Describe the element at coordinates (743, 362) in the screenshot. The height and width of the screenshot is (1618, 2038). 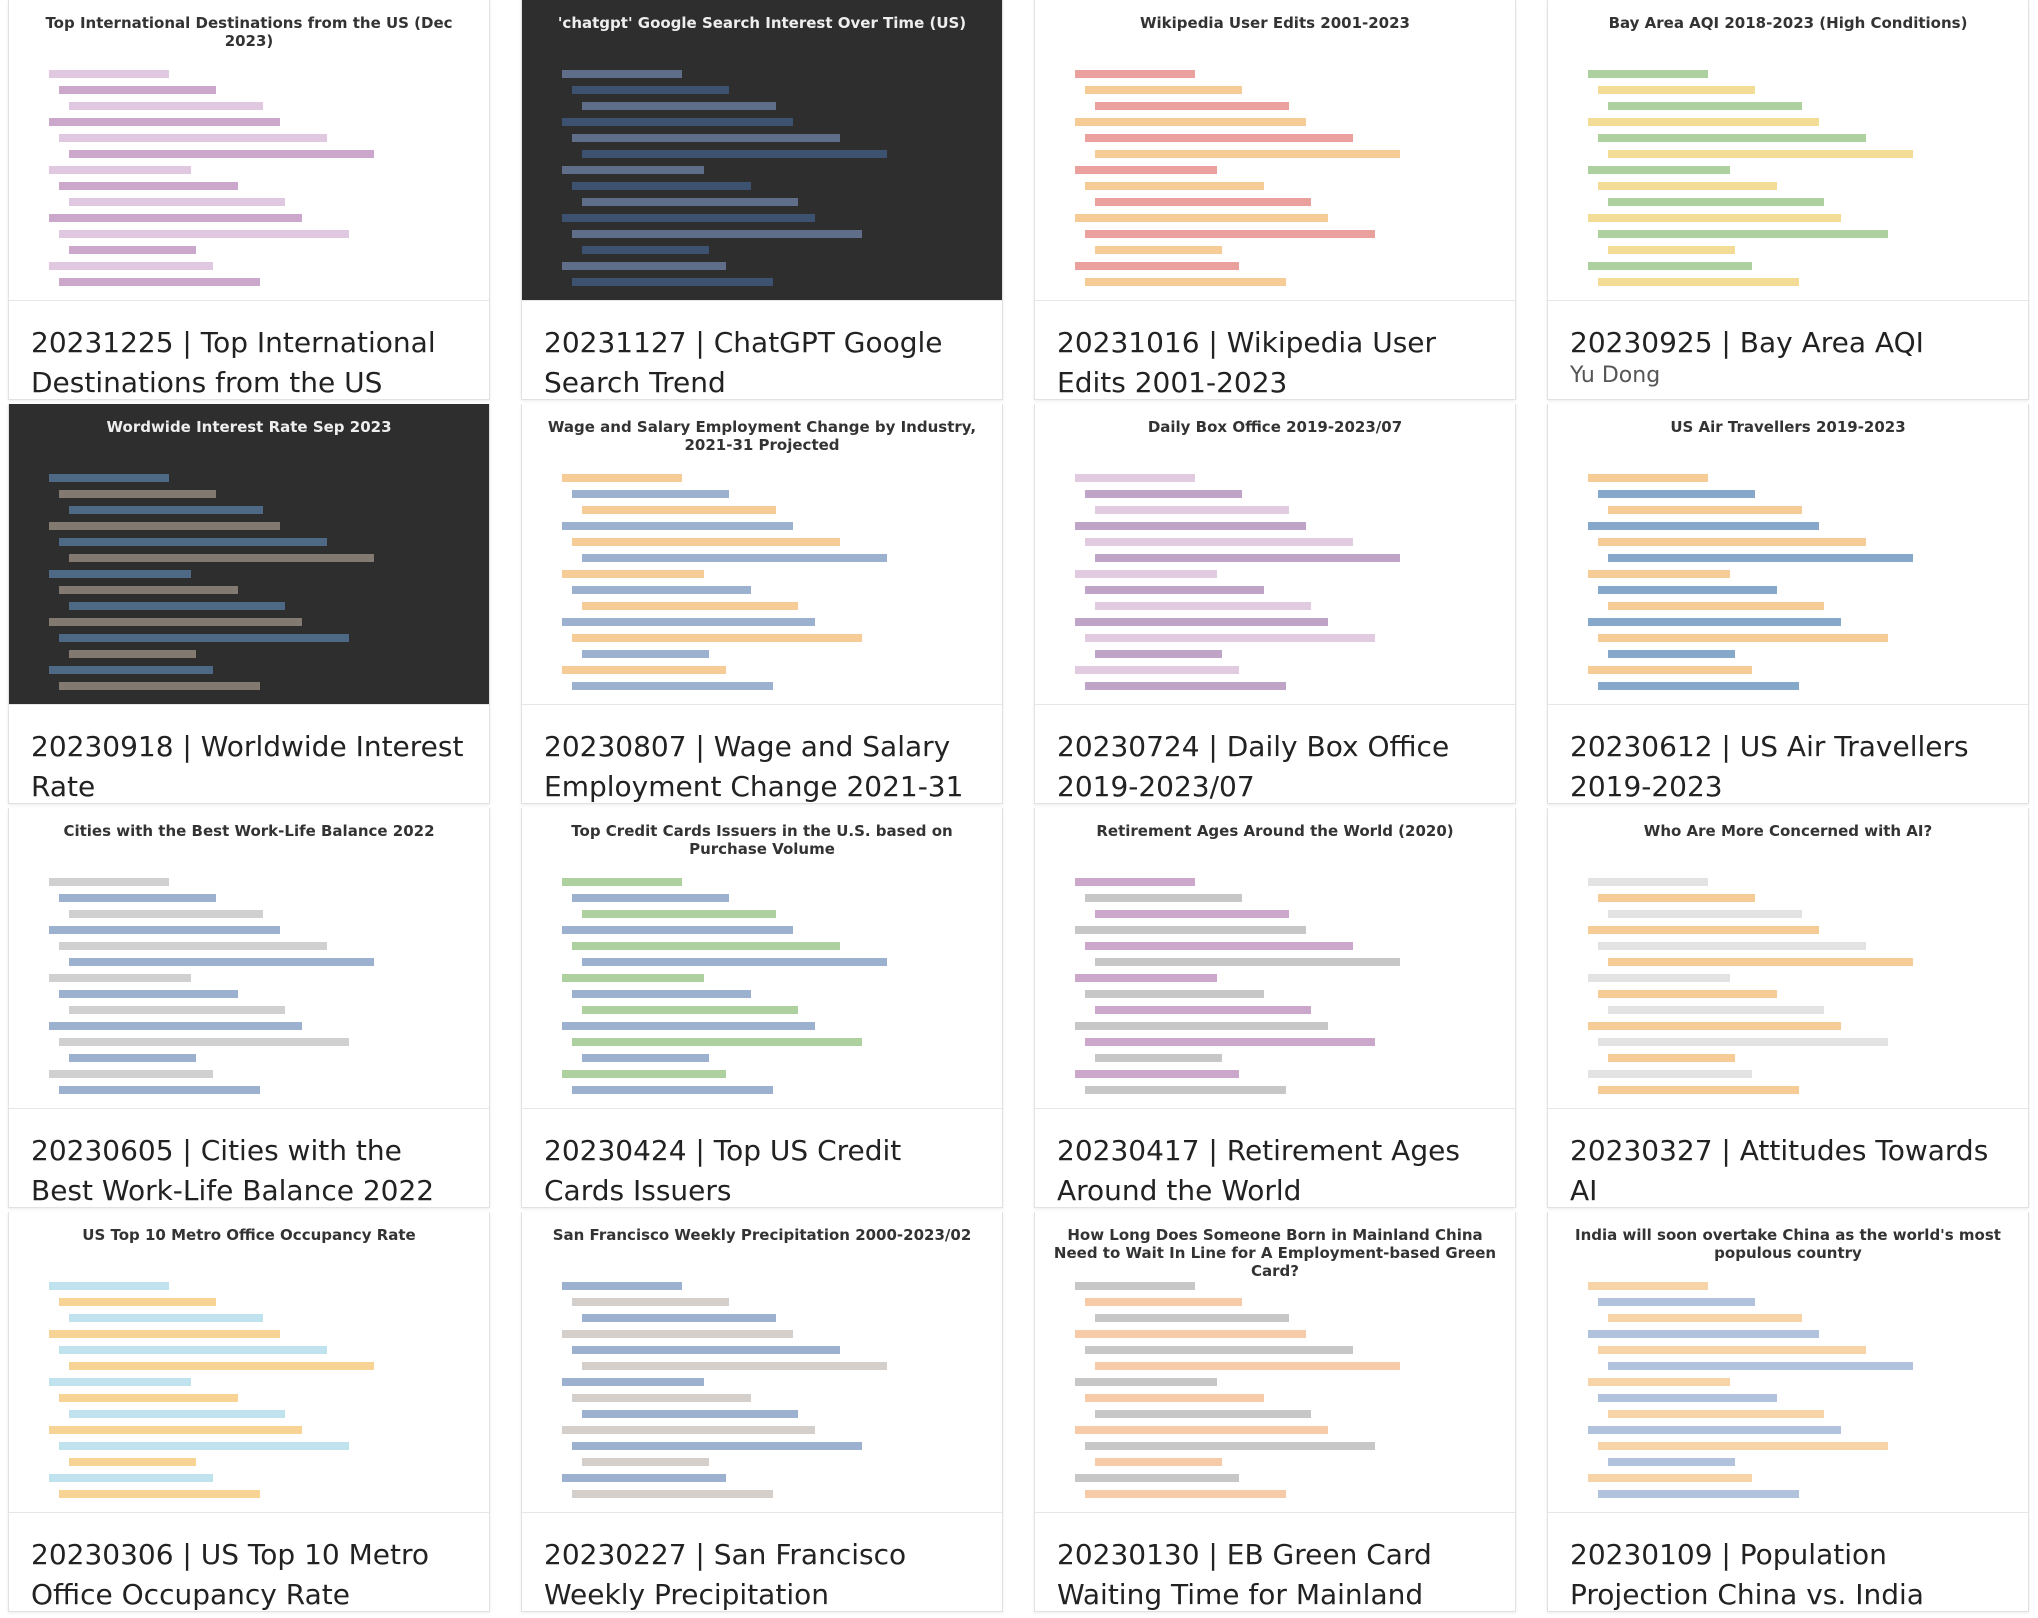
I see `card-title-text: 20231127 | ChatGPT Google Search Trend` at that location.